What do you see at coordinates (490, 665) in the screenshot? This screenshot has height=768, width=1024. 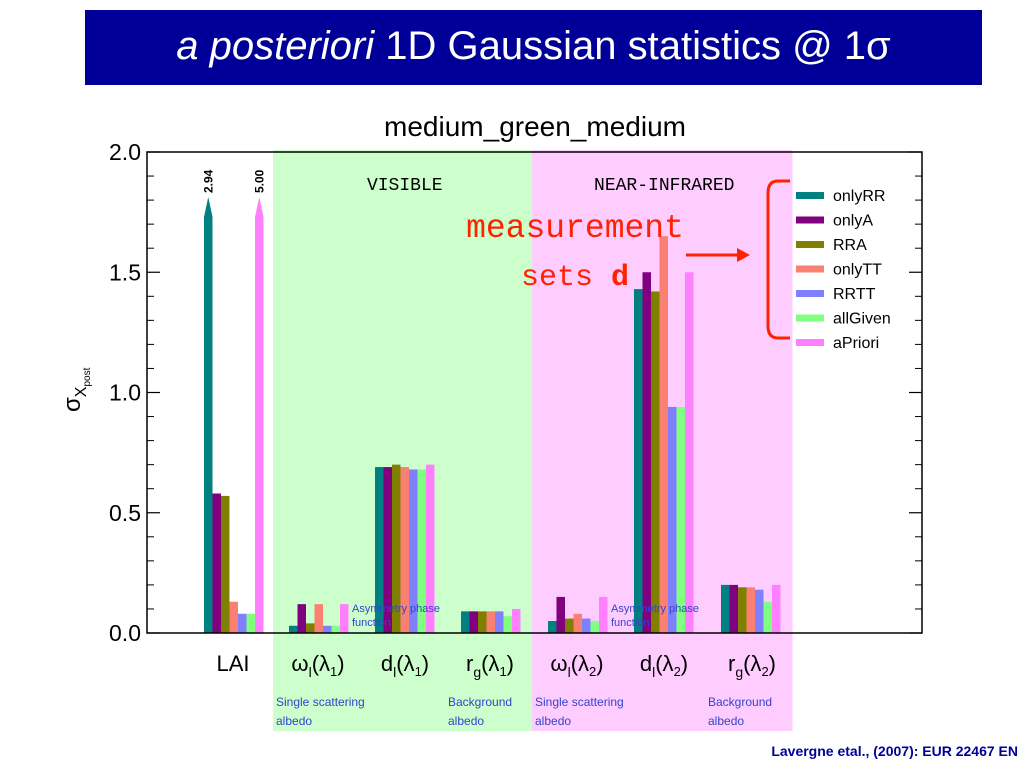 I see `x-category-label: rg(λ1)` at bounding box center [490, 665].